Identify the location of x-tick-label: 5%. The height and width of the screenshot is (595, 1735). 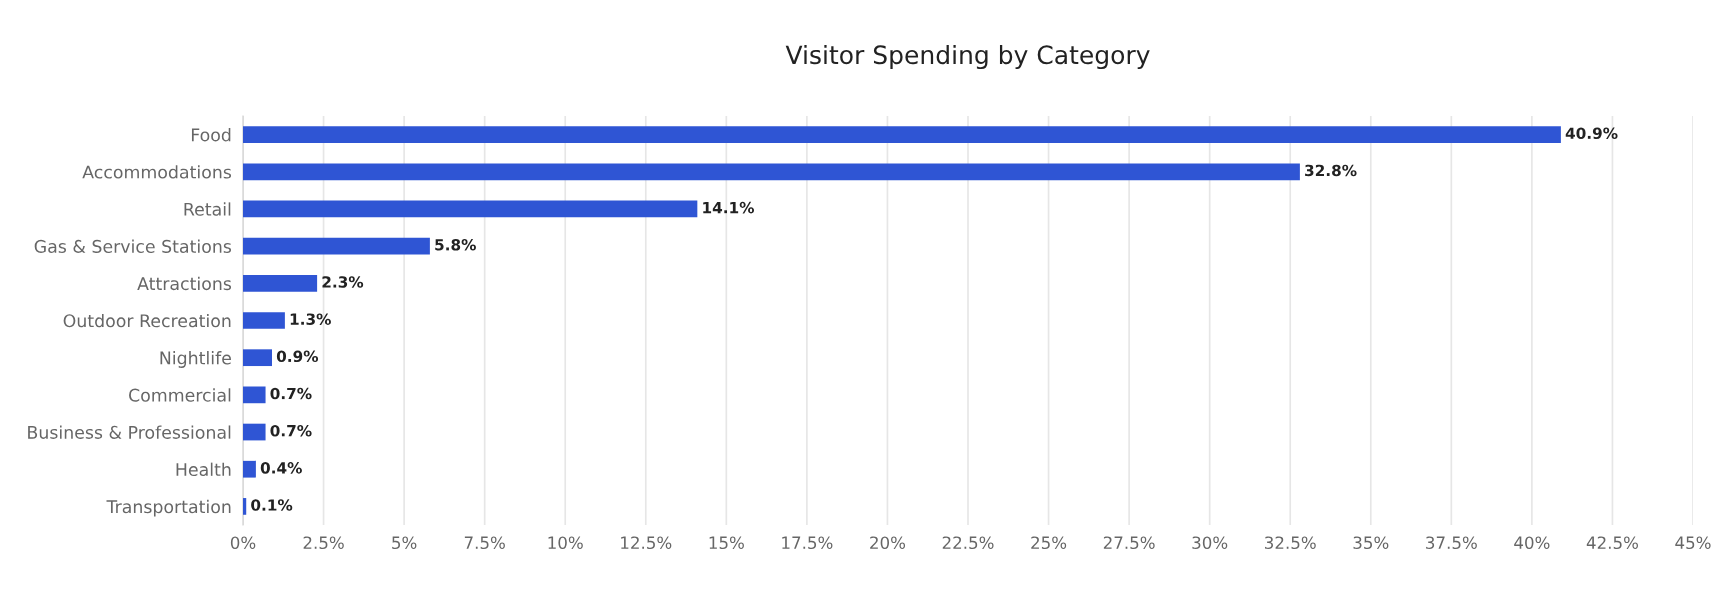
(404, 543).